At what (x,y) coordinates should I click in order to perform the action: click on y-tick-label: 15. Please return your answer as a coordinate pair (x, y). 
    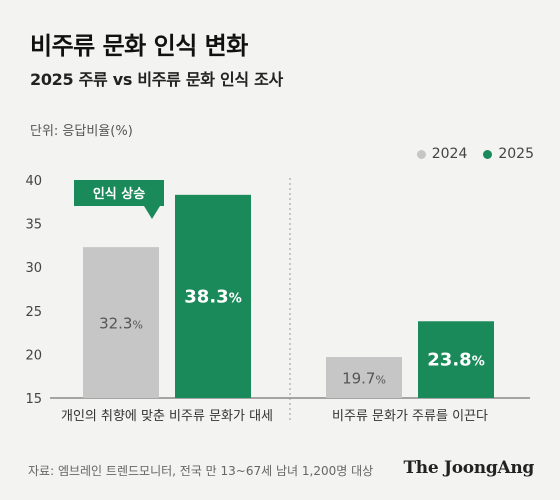
    Looking at the image, I should click on (33, 399).